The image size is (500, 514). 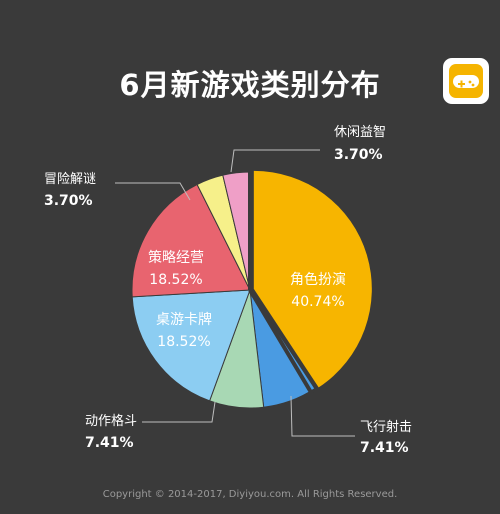 What do you see at coordinates (360, 132) in the screenshot?
I see `slice-label: 休闲益智` at bounding box center [360, 132].